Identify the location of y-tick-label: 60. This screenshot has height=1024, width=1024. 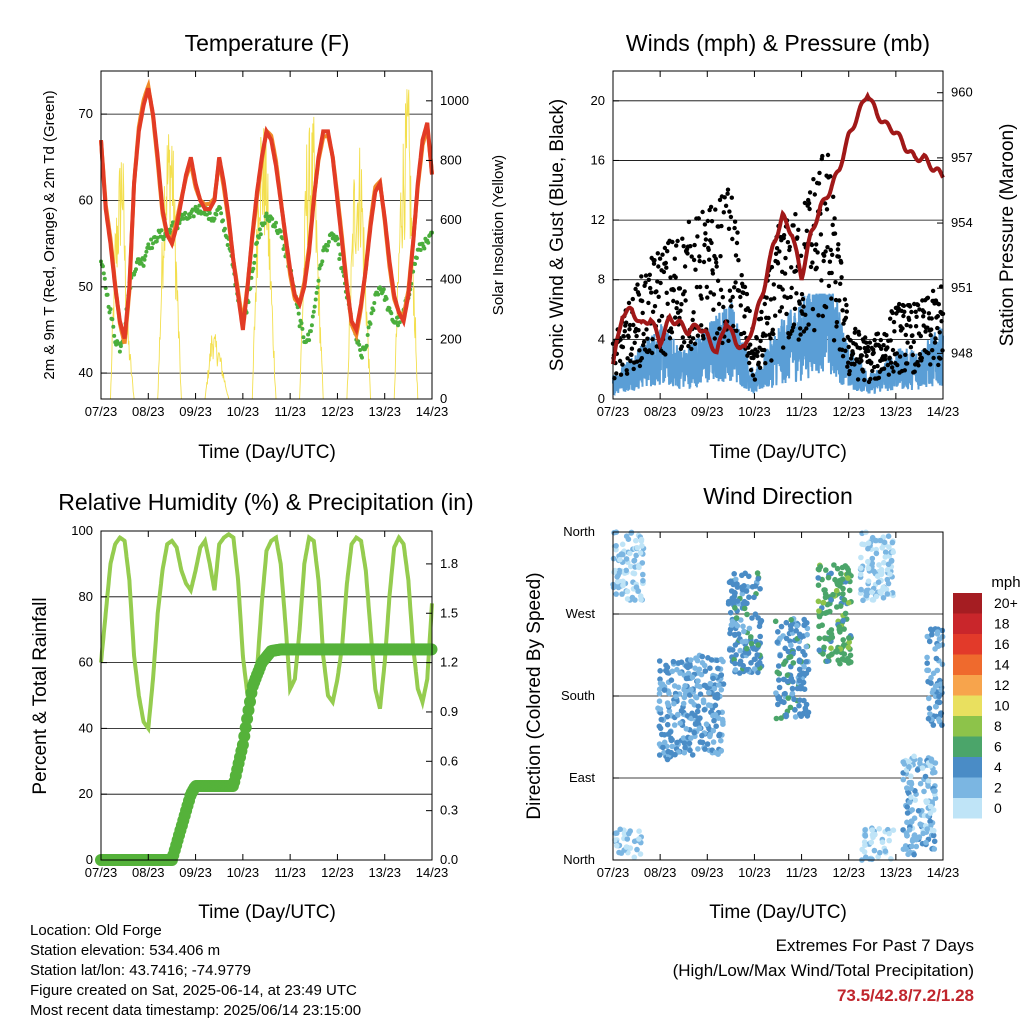
(86, 662).